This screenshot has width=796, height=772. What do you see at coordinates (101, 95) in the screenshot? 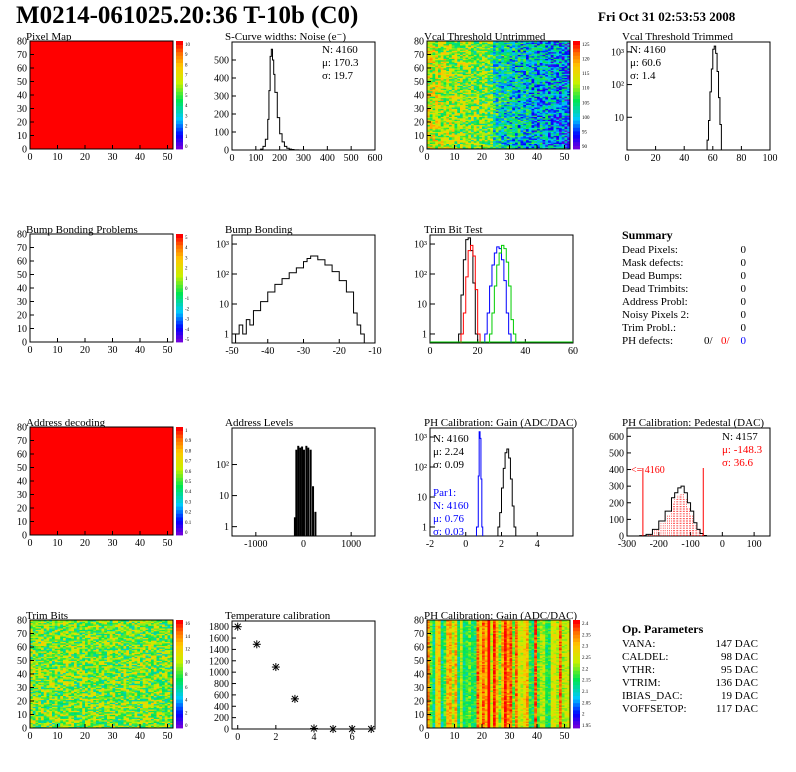
I see `heatmap-cells` at bounding box center [101, 95].